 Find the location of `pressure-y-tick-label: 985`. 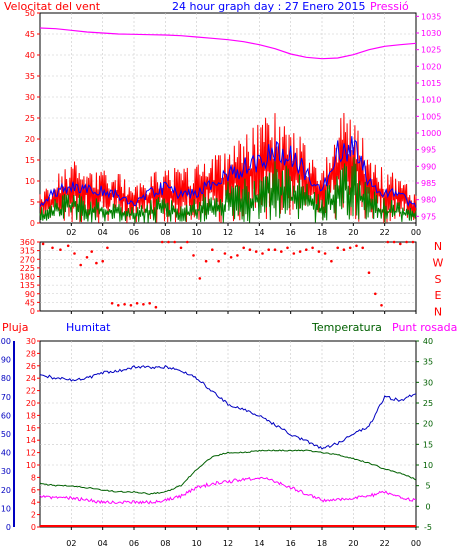

pressure-y-tick-label: 985 is located at coordinates (428, 183).